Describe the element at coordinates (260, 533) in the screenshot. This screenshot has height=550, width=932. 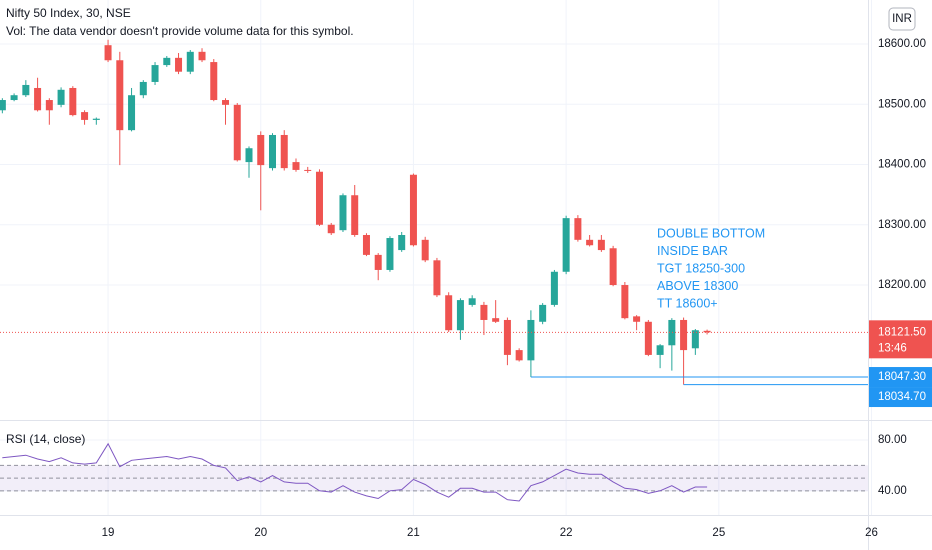
I see `x-tick-label: 20` at that location.